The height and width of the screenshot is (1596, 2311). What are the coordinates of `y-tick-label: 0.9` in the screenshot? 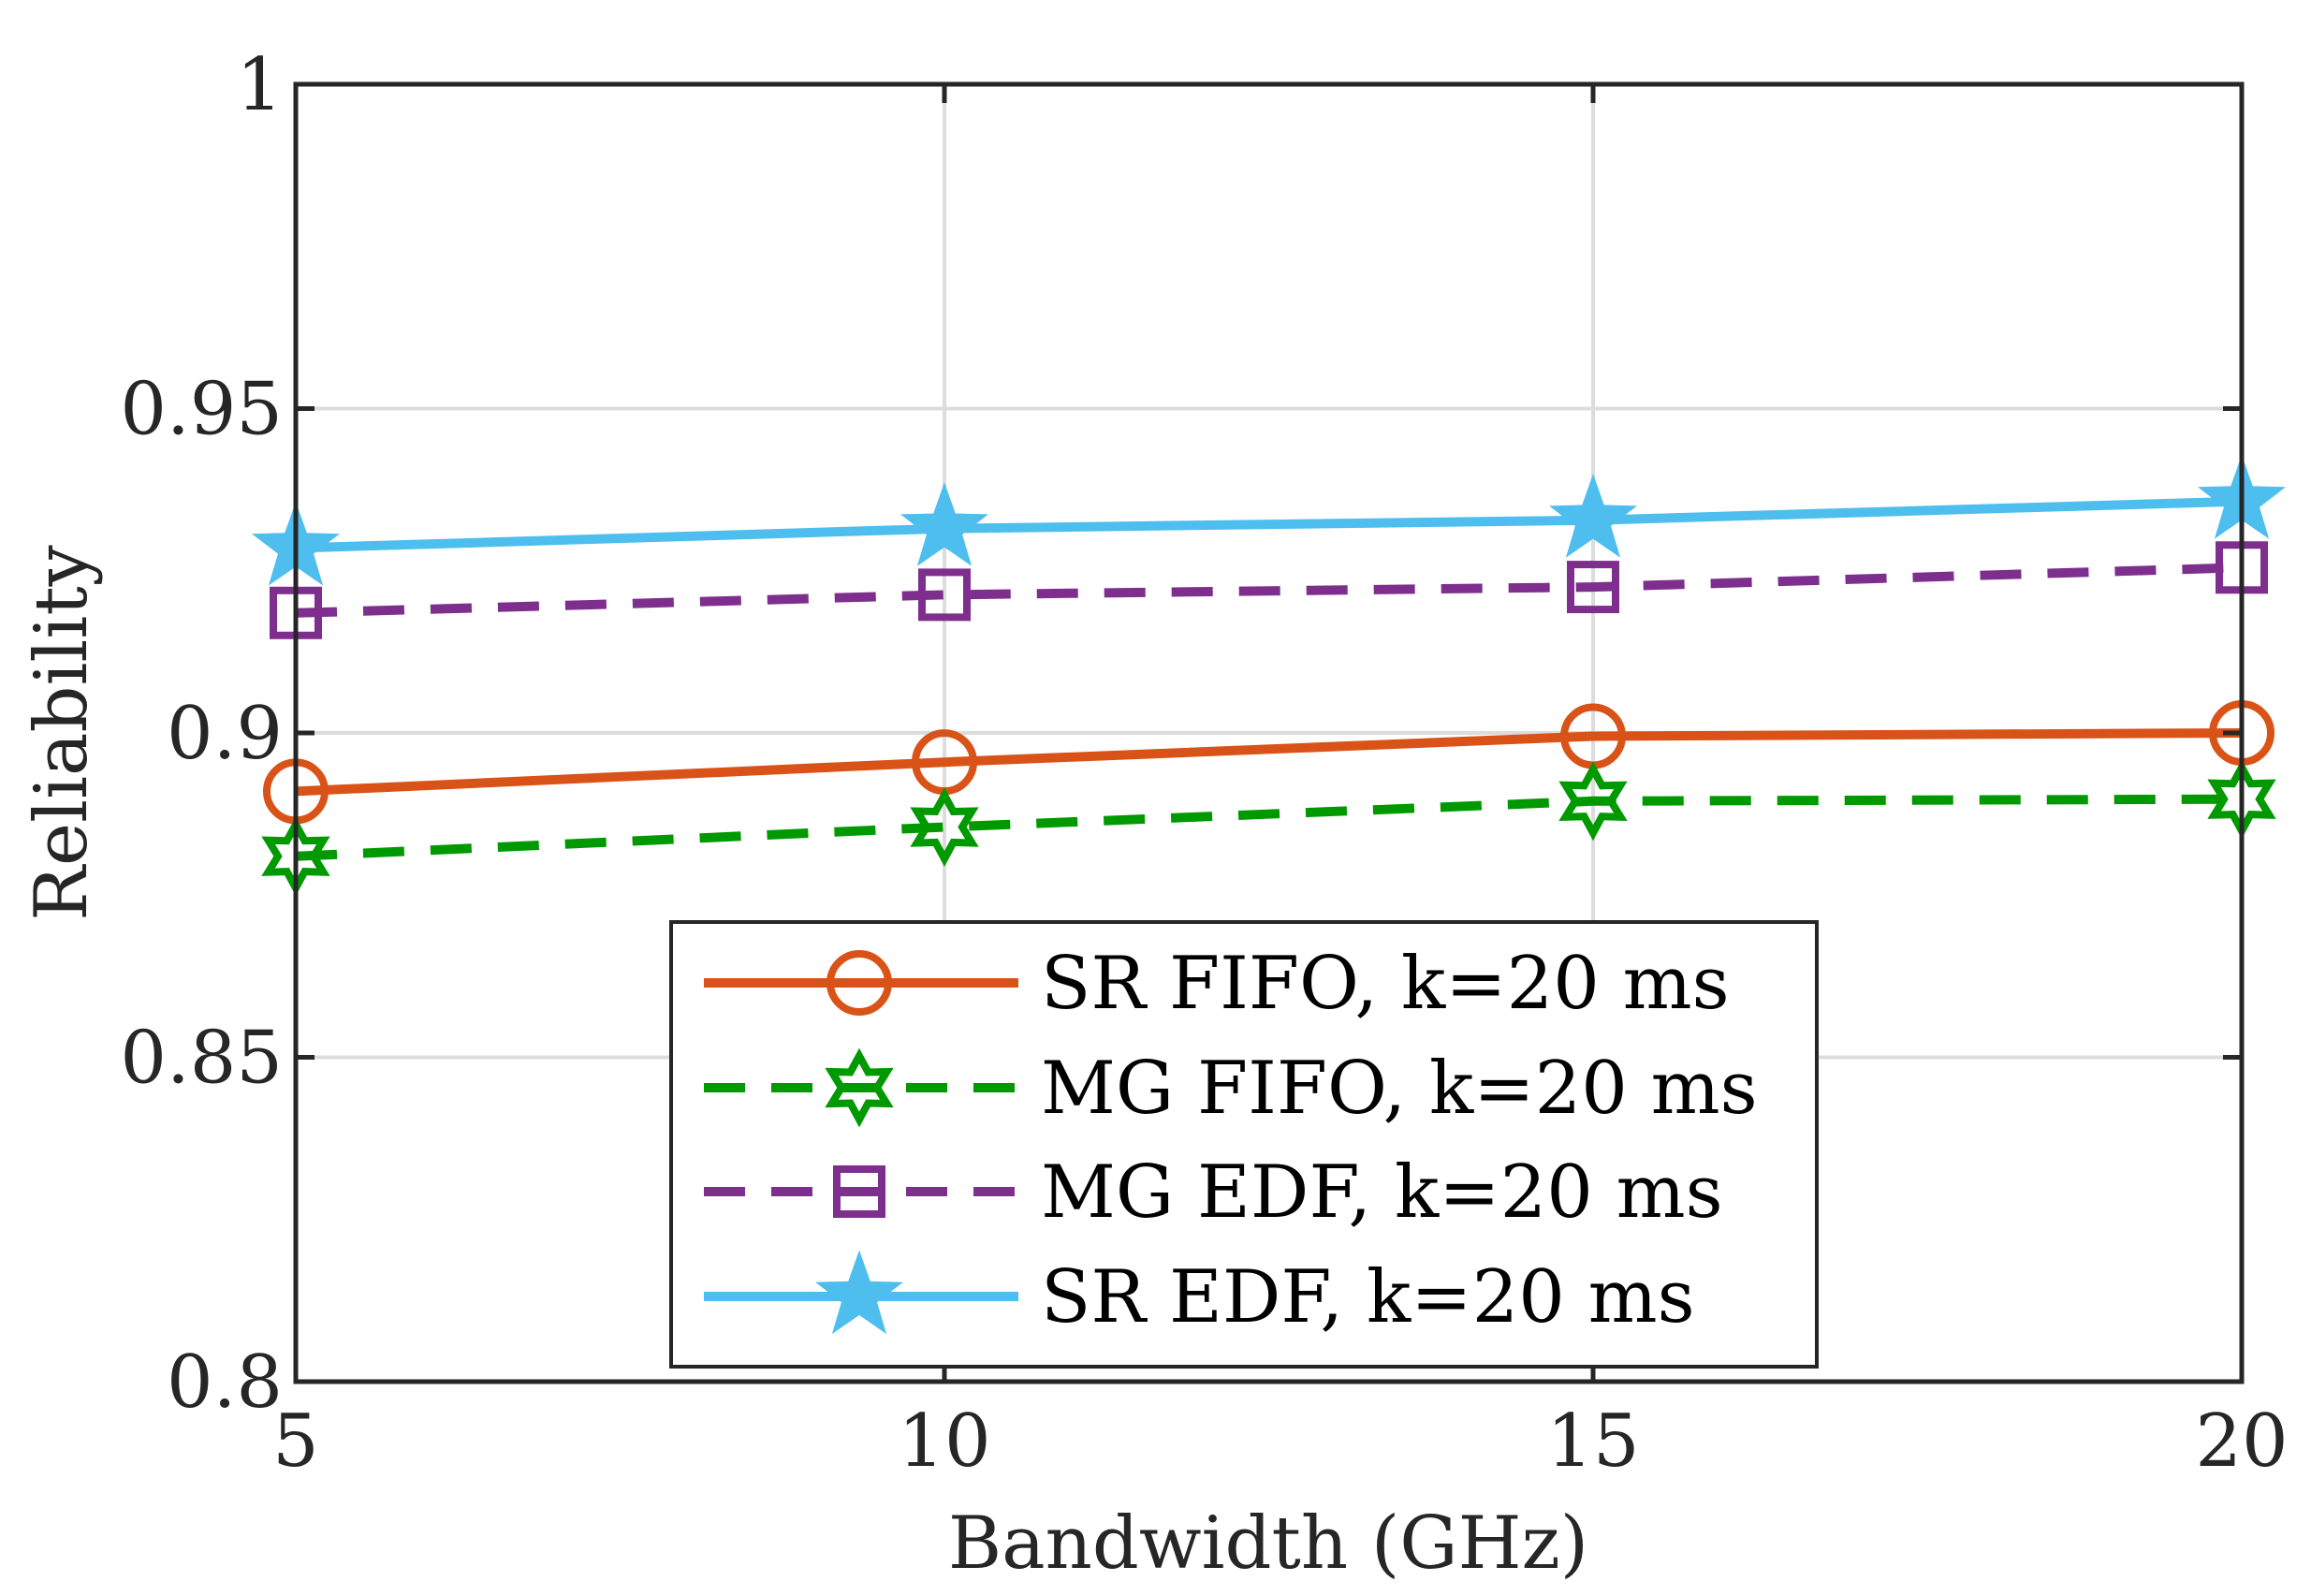 It's located at (225, 734).